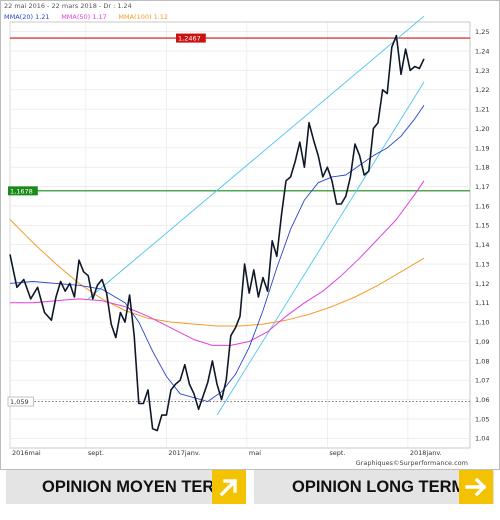 This screenshot has height=520, width=500. I want to click on y-tick-label: 1,17, so click(482, 187).